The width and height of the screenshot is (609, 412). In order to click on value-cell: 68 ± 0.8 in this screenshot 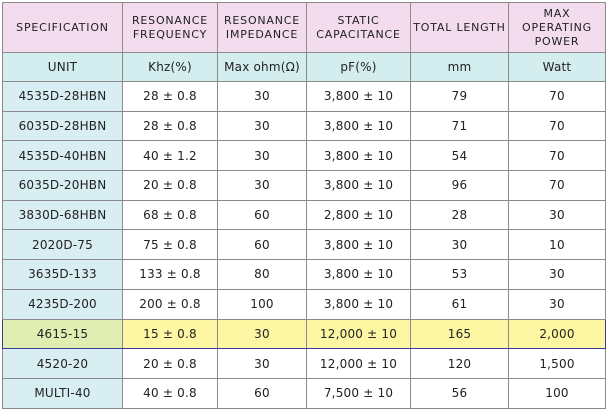, I will do `click(170, 215)`.